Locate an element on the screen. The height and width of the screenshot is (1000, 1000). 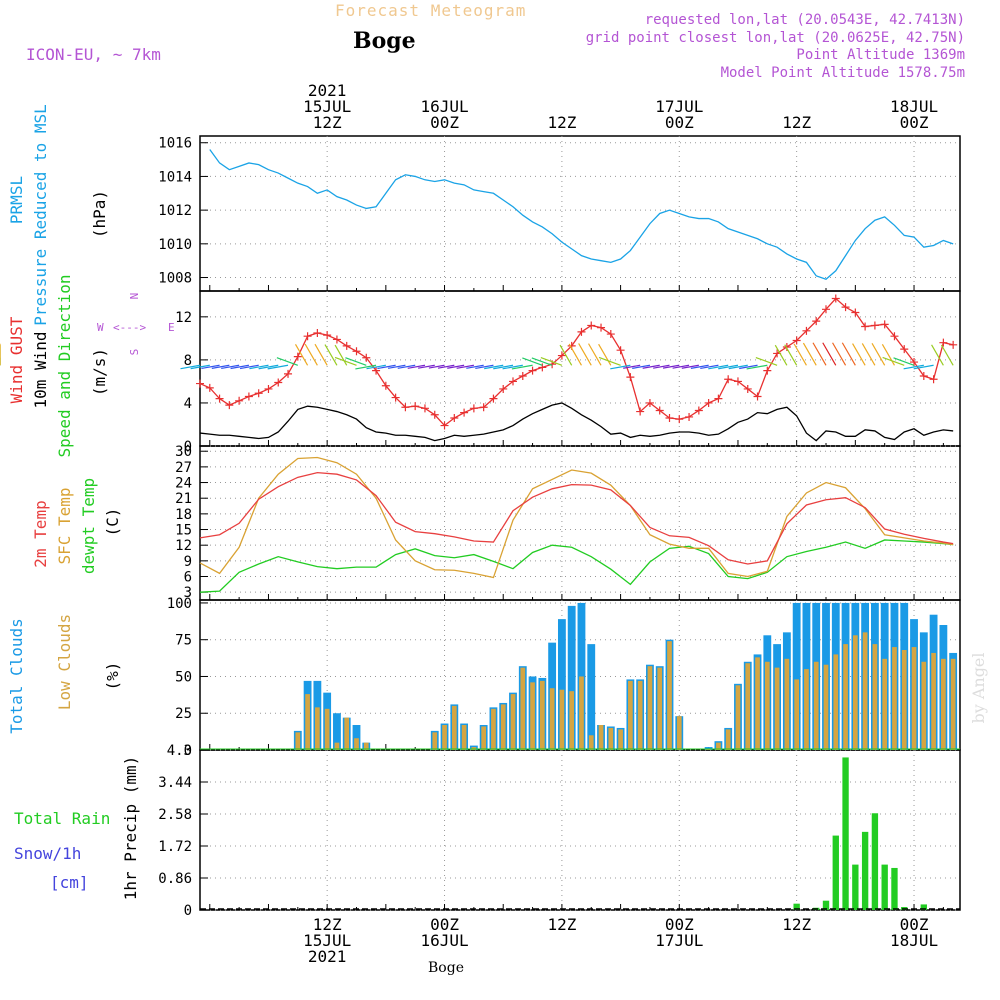
watermark: by Angel is located at coordinates (978, 687).